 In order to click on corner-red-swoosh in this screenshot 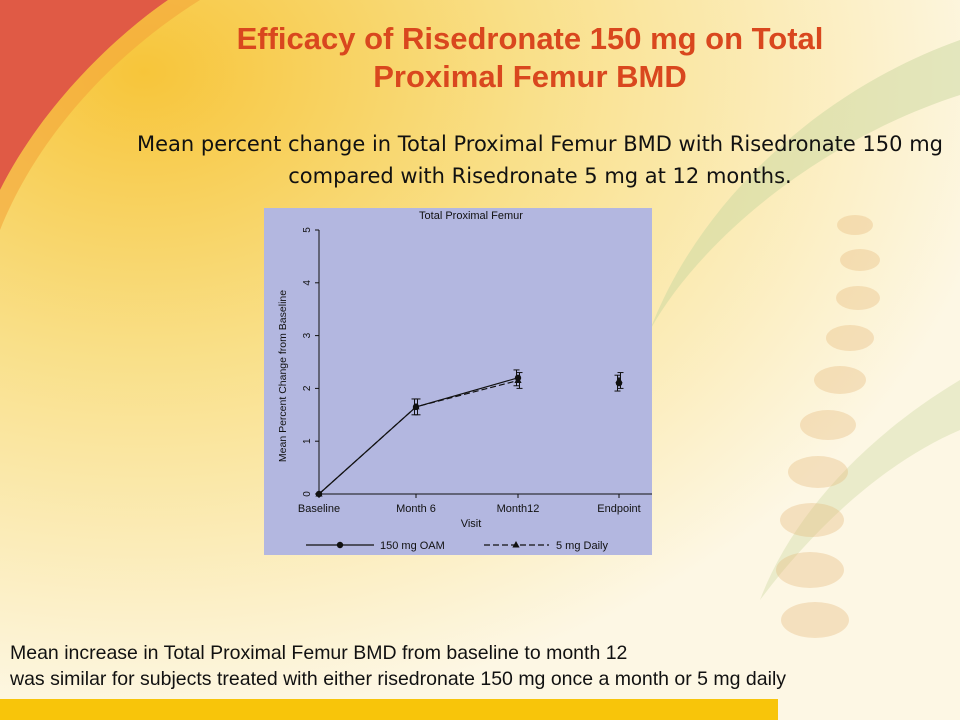, I will do `click(84, 95)`.